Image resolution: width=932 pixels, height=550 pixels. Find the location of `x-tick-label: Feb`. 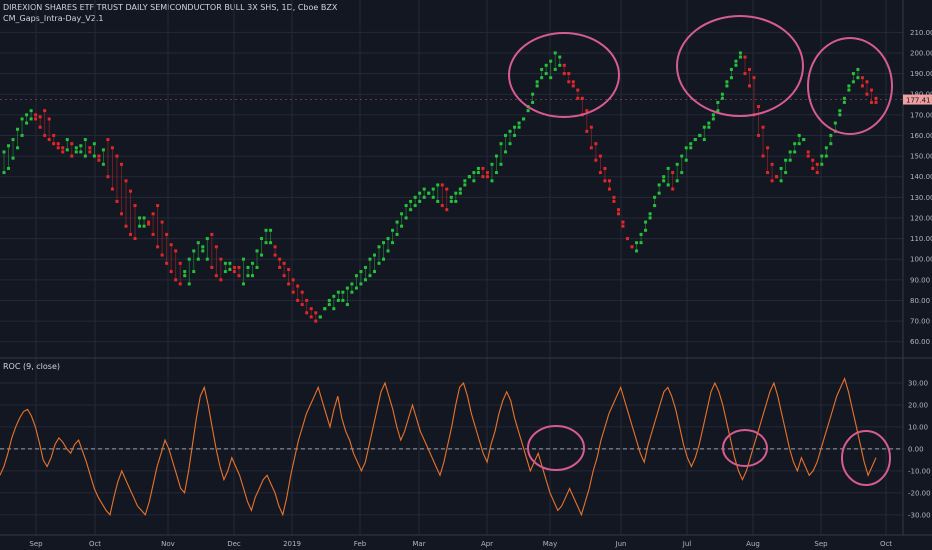

x-tick-label: Feb is located at coordinates (360, 544).